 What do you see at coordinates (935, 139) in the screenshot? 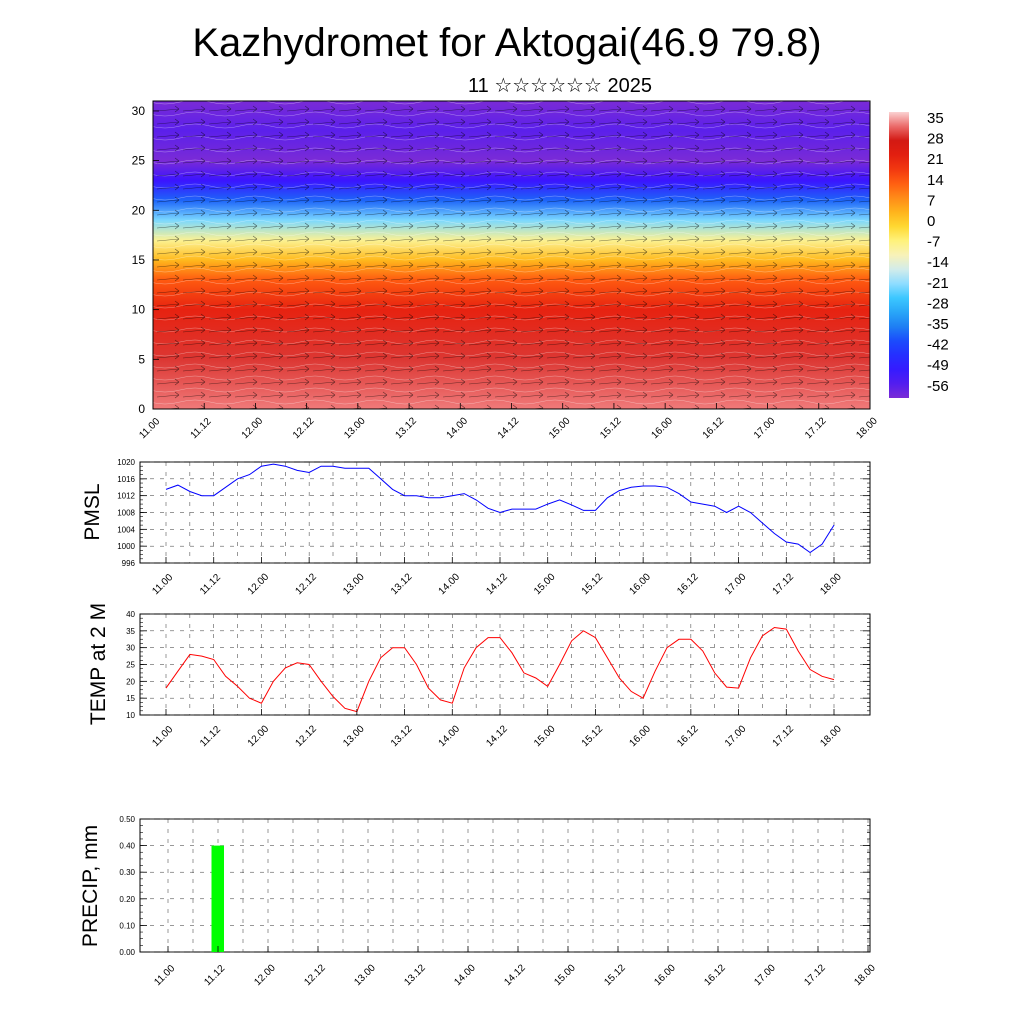
I see `colorbar-label: 28` at bounding box center [935, 139].